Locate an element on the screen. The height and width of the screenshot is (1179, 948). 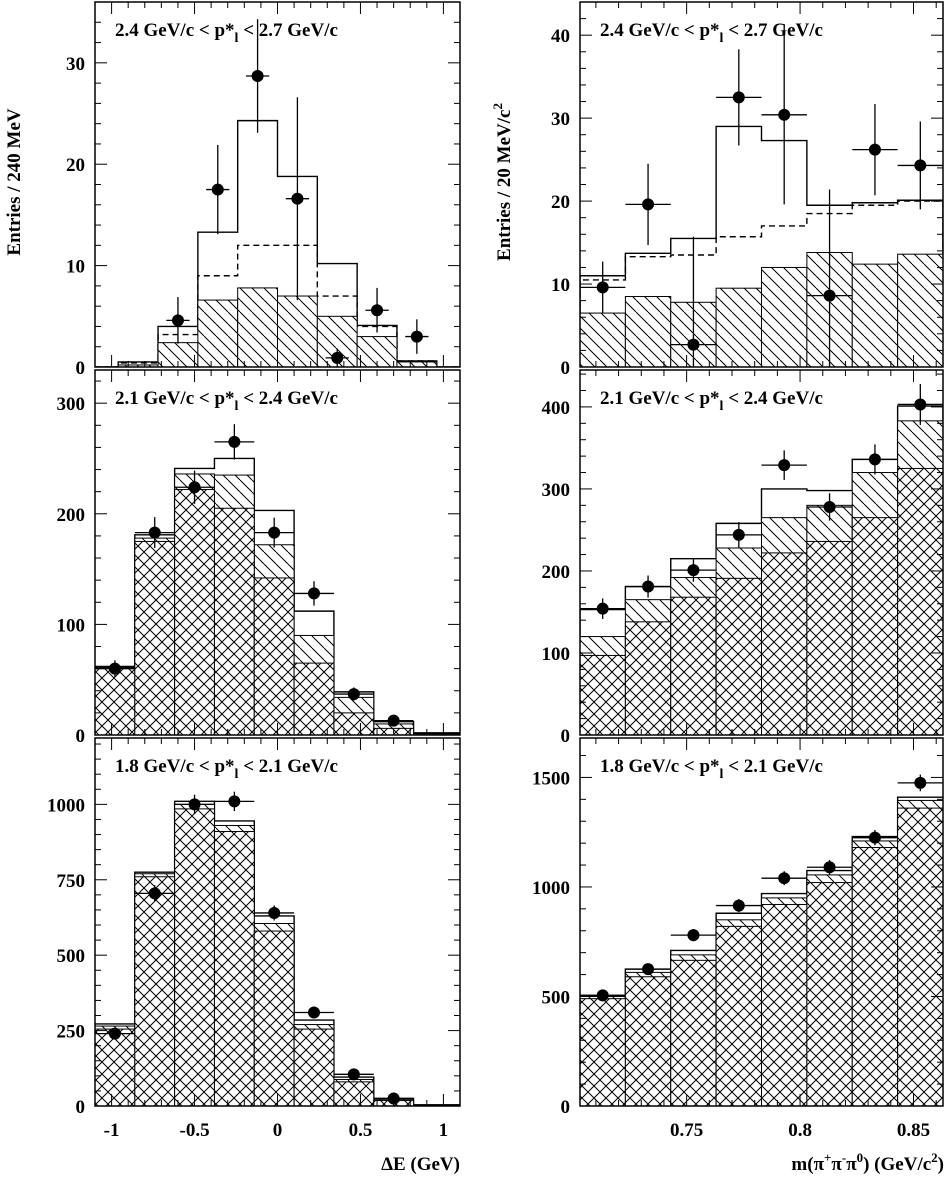
x-tick-label: 0.85 is located at coordinates (913, 1130).